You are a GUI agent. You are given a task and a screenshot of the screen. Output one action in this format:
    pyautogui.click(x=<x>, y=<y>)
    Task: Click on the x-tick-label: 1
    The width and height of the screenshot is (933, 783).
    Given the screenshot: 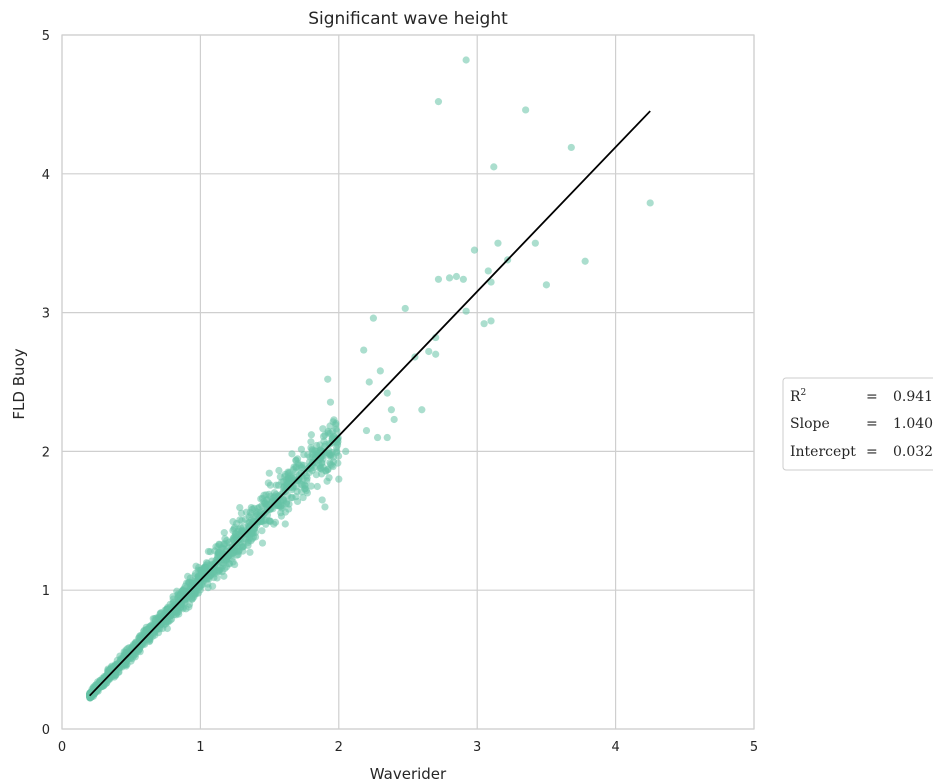 What is the action you would take?
    pyautogui.click(x=200, y=747)
    